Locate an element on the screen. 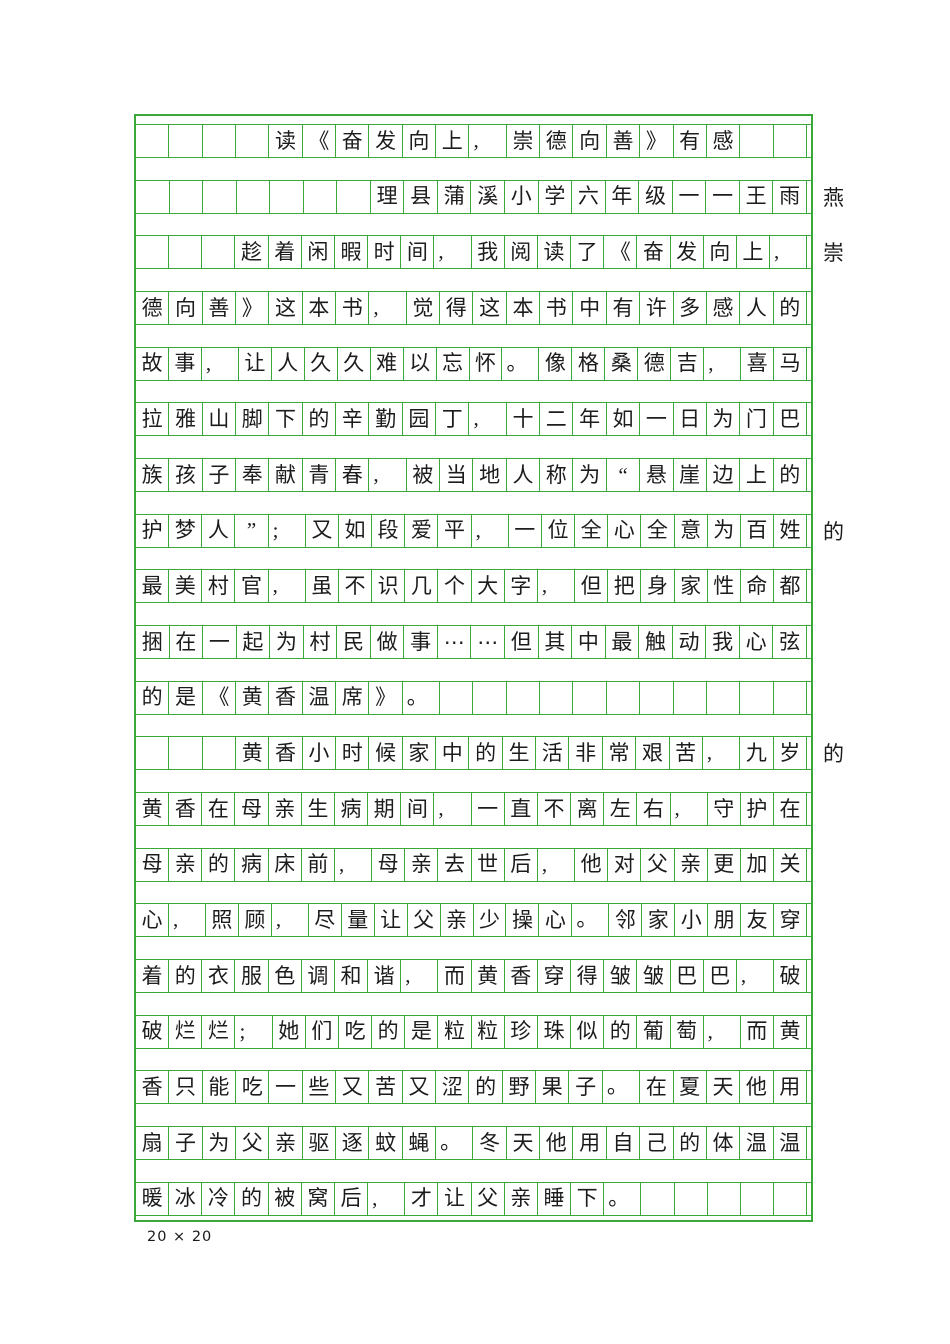 This screenshot has width=950, height=1344. grid-cell: 身 is located at coordinates (658, 586).